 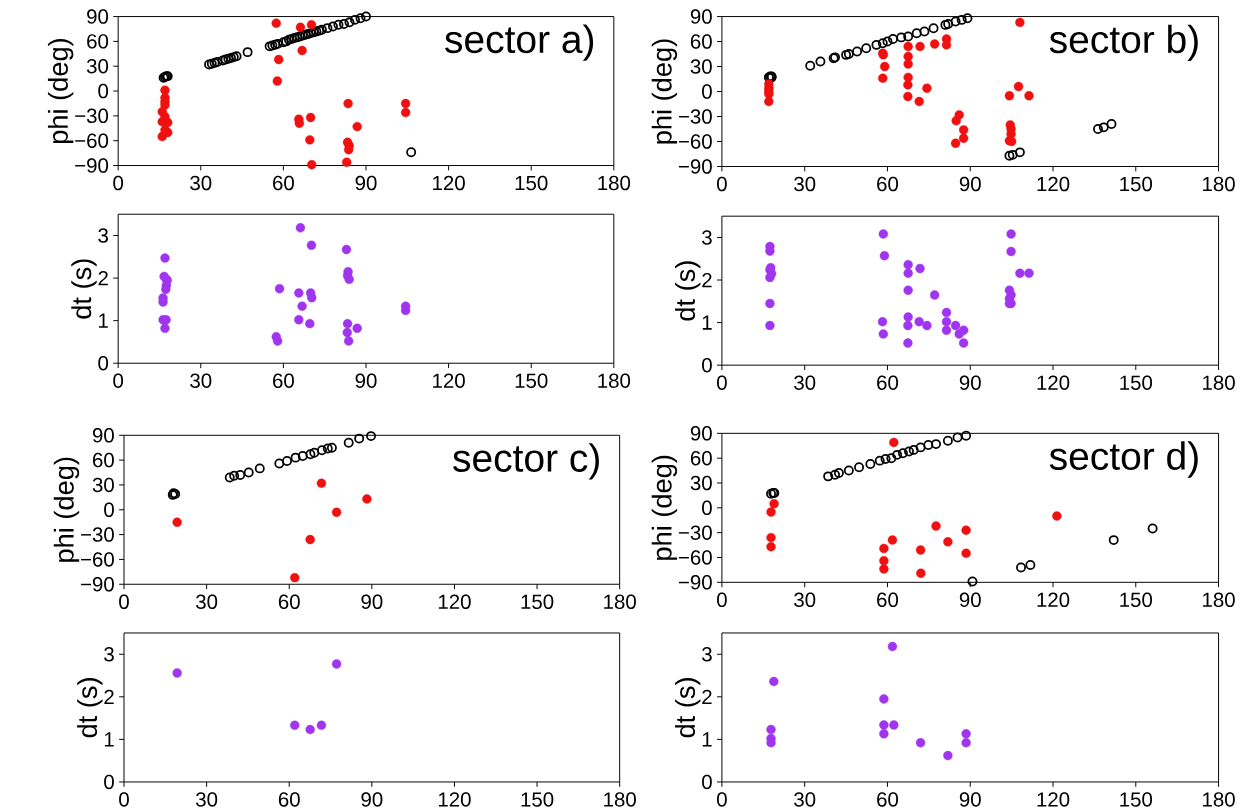 I want to click on chart-title: sector c), so click(x=526, y=461).